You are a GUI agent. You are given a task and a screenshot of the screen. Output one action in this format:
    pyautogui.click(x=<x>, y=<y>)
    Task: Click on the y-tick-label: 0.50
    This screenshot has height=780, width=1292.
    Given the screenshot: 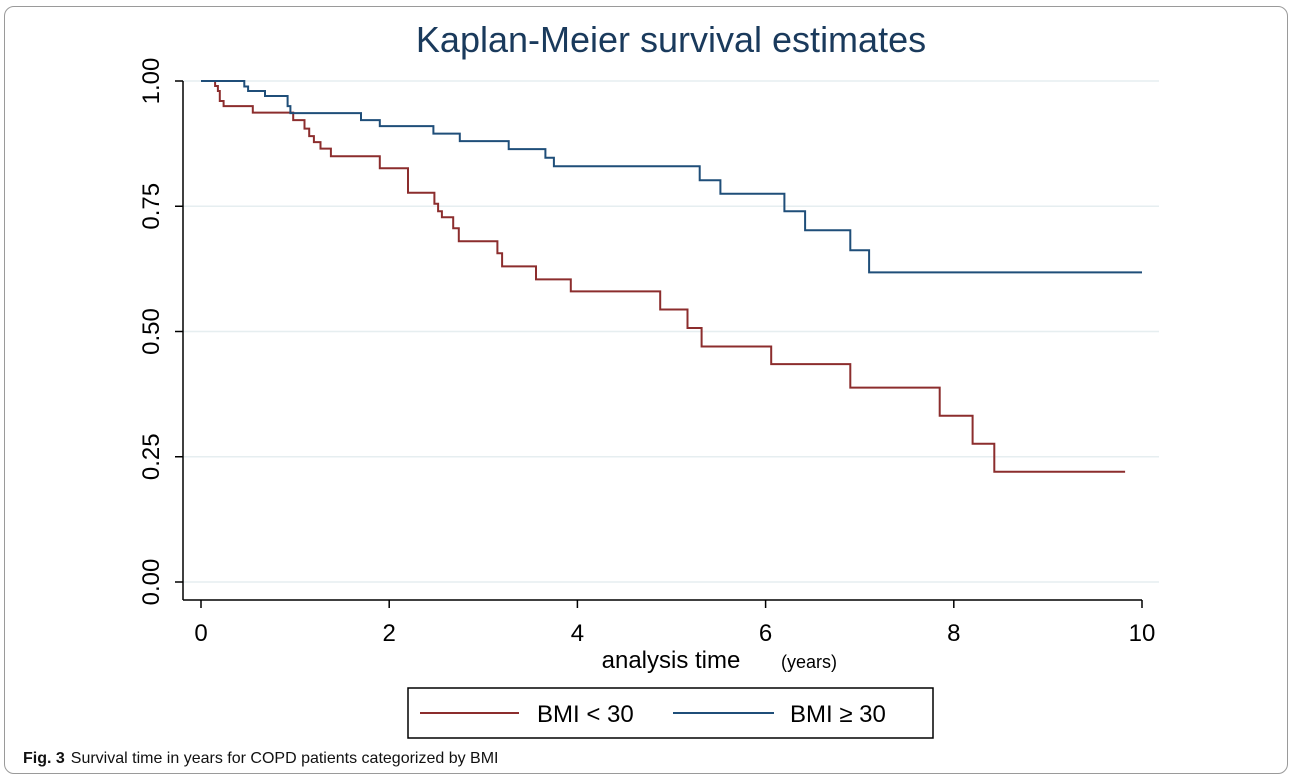 What is the action you would take?
    pyautogui.click(x=151, y=331)
    